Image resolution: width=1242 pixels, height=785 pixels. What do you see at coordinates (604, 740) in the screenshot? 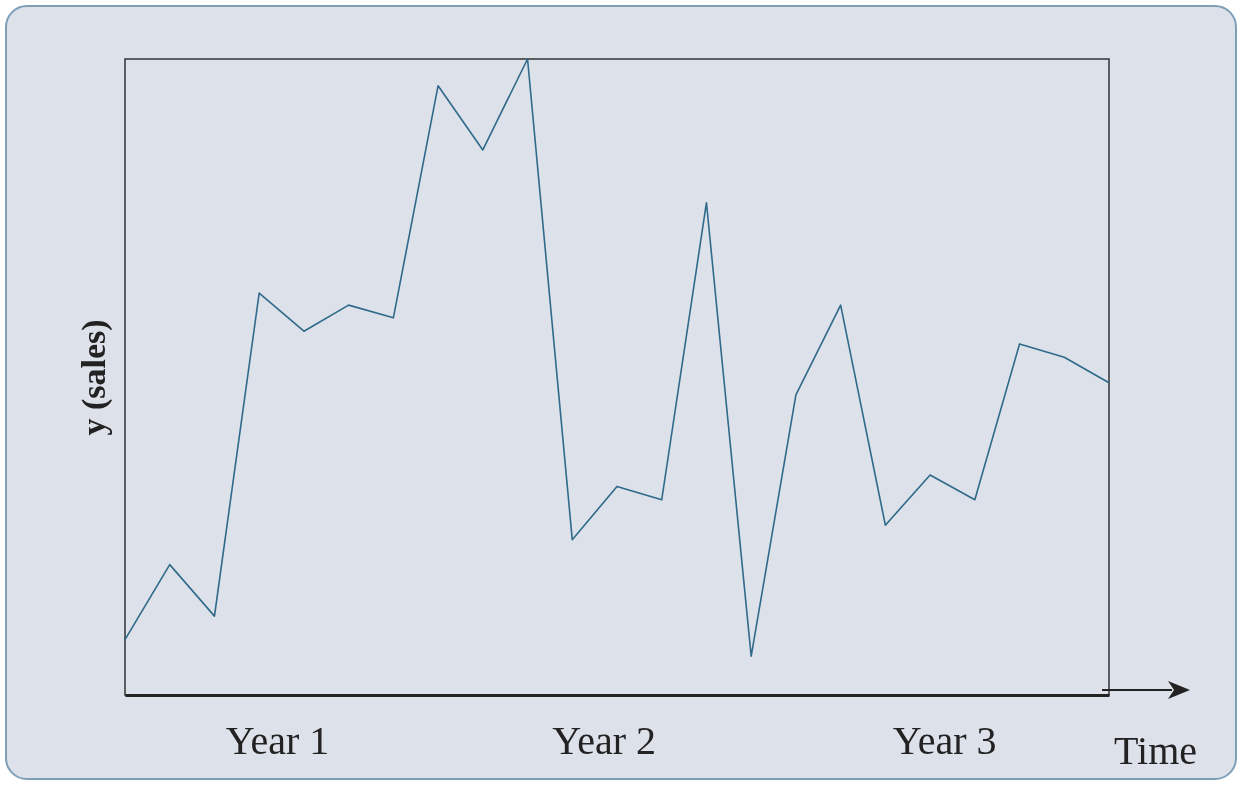
I see `text: Year 2` at bounding box center [604, 740].